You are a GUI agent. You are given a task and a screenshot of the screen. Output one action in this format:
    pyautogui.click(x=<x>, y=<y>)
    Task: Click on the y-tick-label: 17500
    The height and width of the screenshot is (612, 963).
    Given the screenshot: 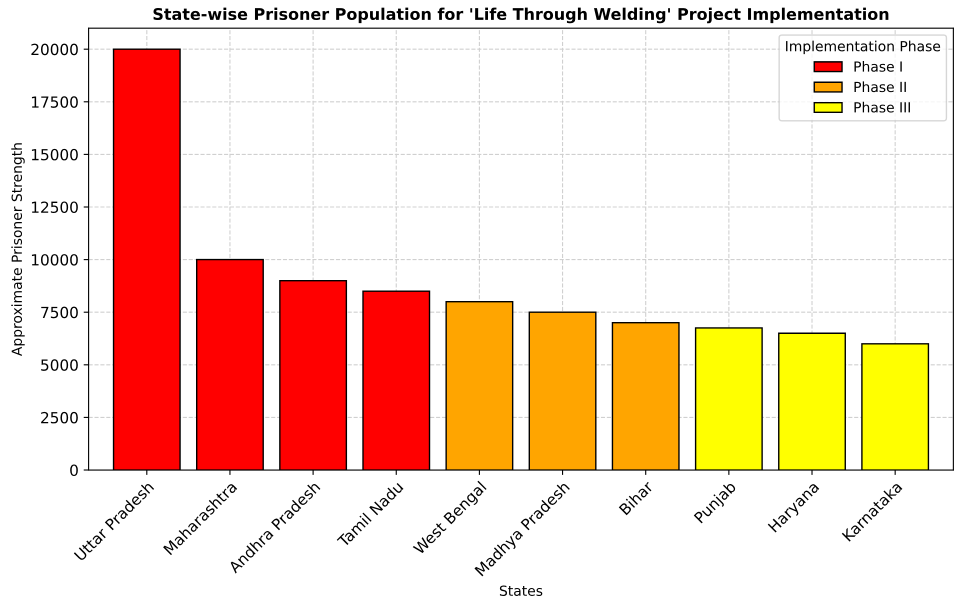 What is the action you would take?
    pyautogui.click(x=55, y=102)
    